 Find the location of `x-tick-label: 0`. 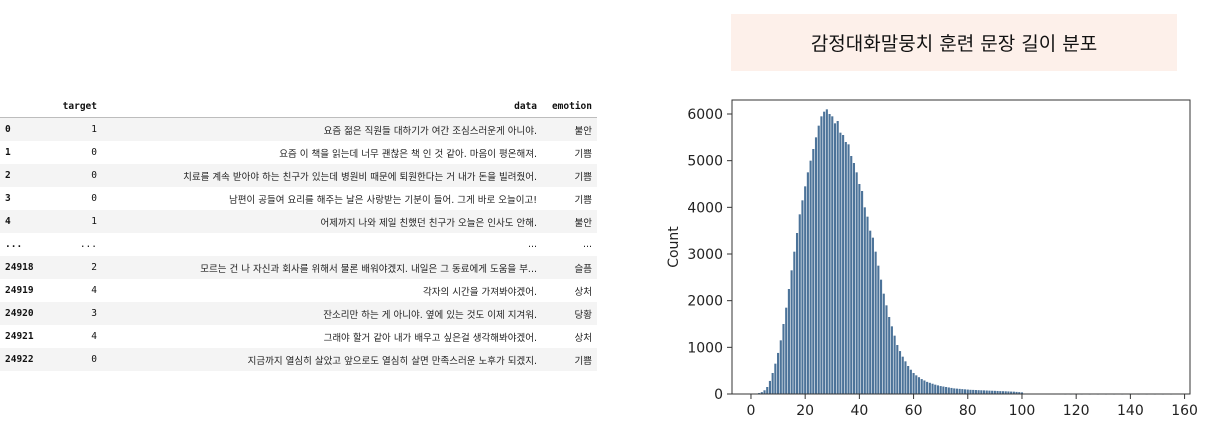

x-tick-label: 0 is located at coordinates (751, 411).